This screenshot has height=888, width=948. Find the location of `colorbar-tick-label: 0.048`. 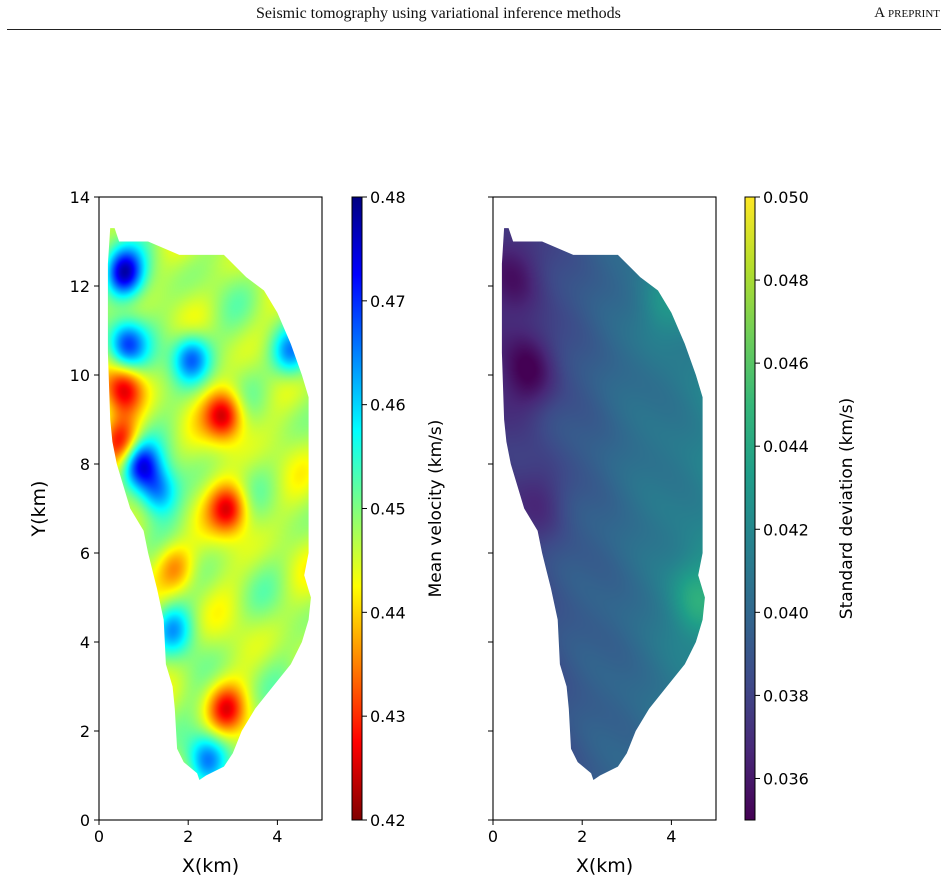

colorbar-tick-label: 0.048 is located at coordinates (786, 280).